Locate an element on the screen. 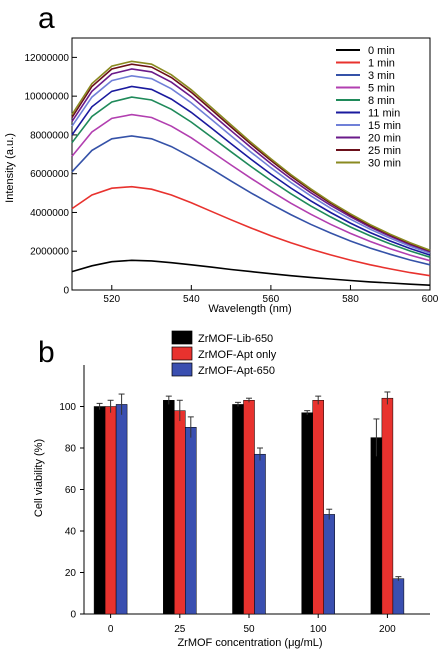 This screenshot has height=650, width=438. panel-b-x-tick-label: 25 is located at coordinates (180, 629).